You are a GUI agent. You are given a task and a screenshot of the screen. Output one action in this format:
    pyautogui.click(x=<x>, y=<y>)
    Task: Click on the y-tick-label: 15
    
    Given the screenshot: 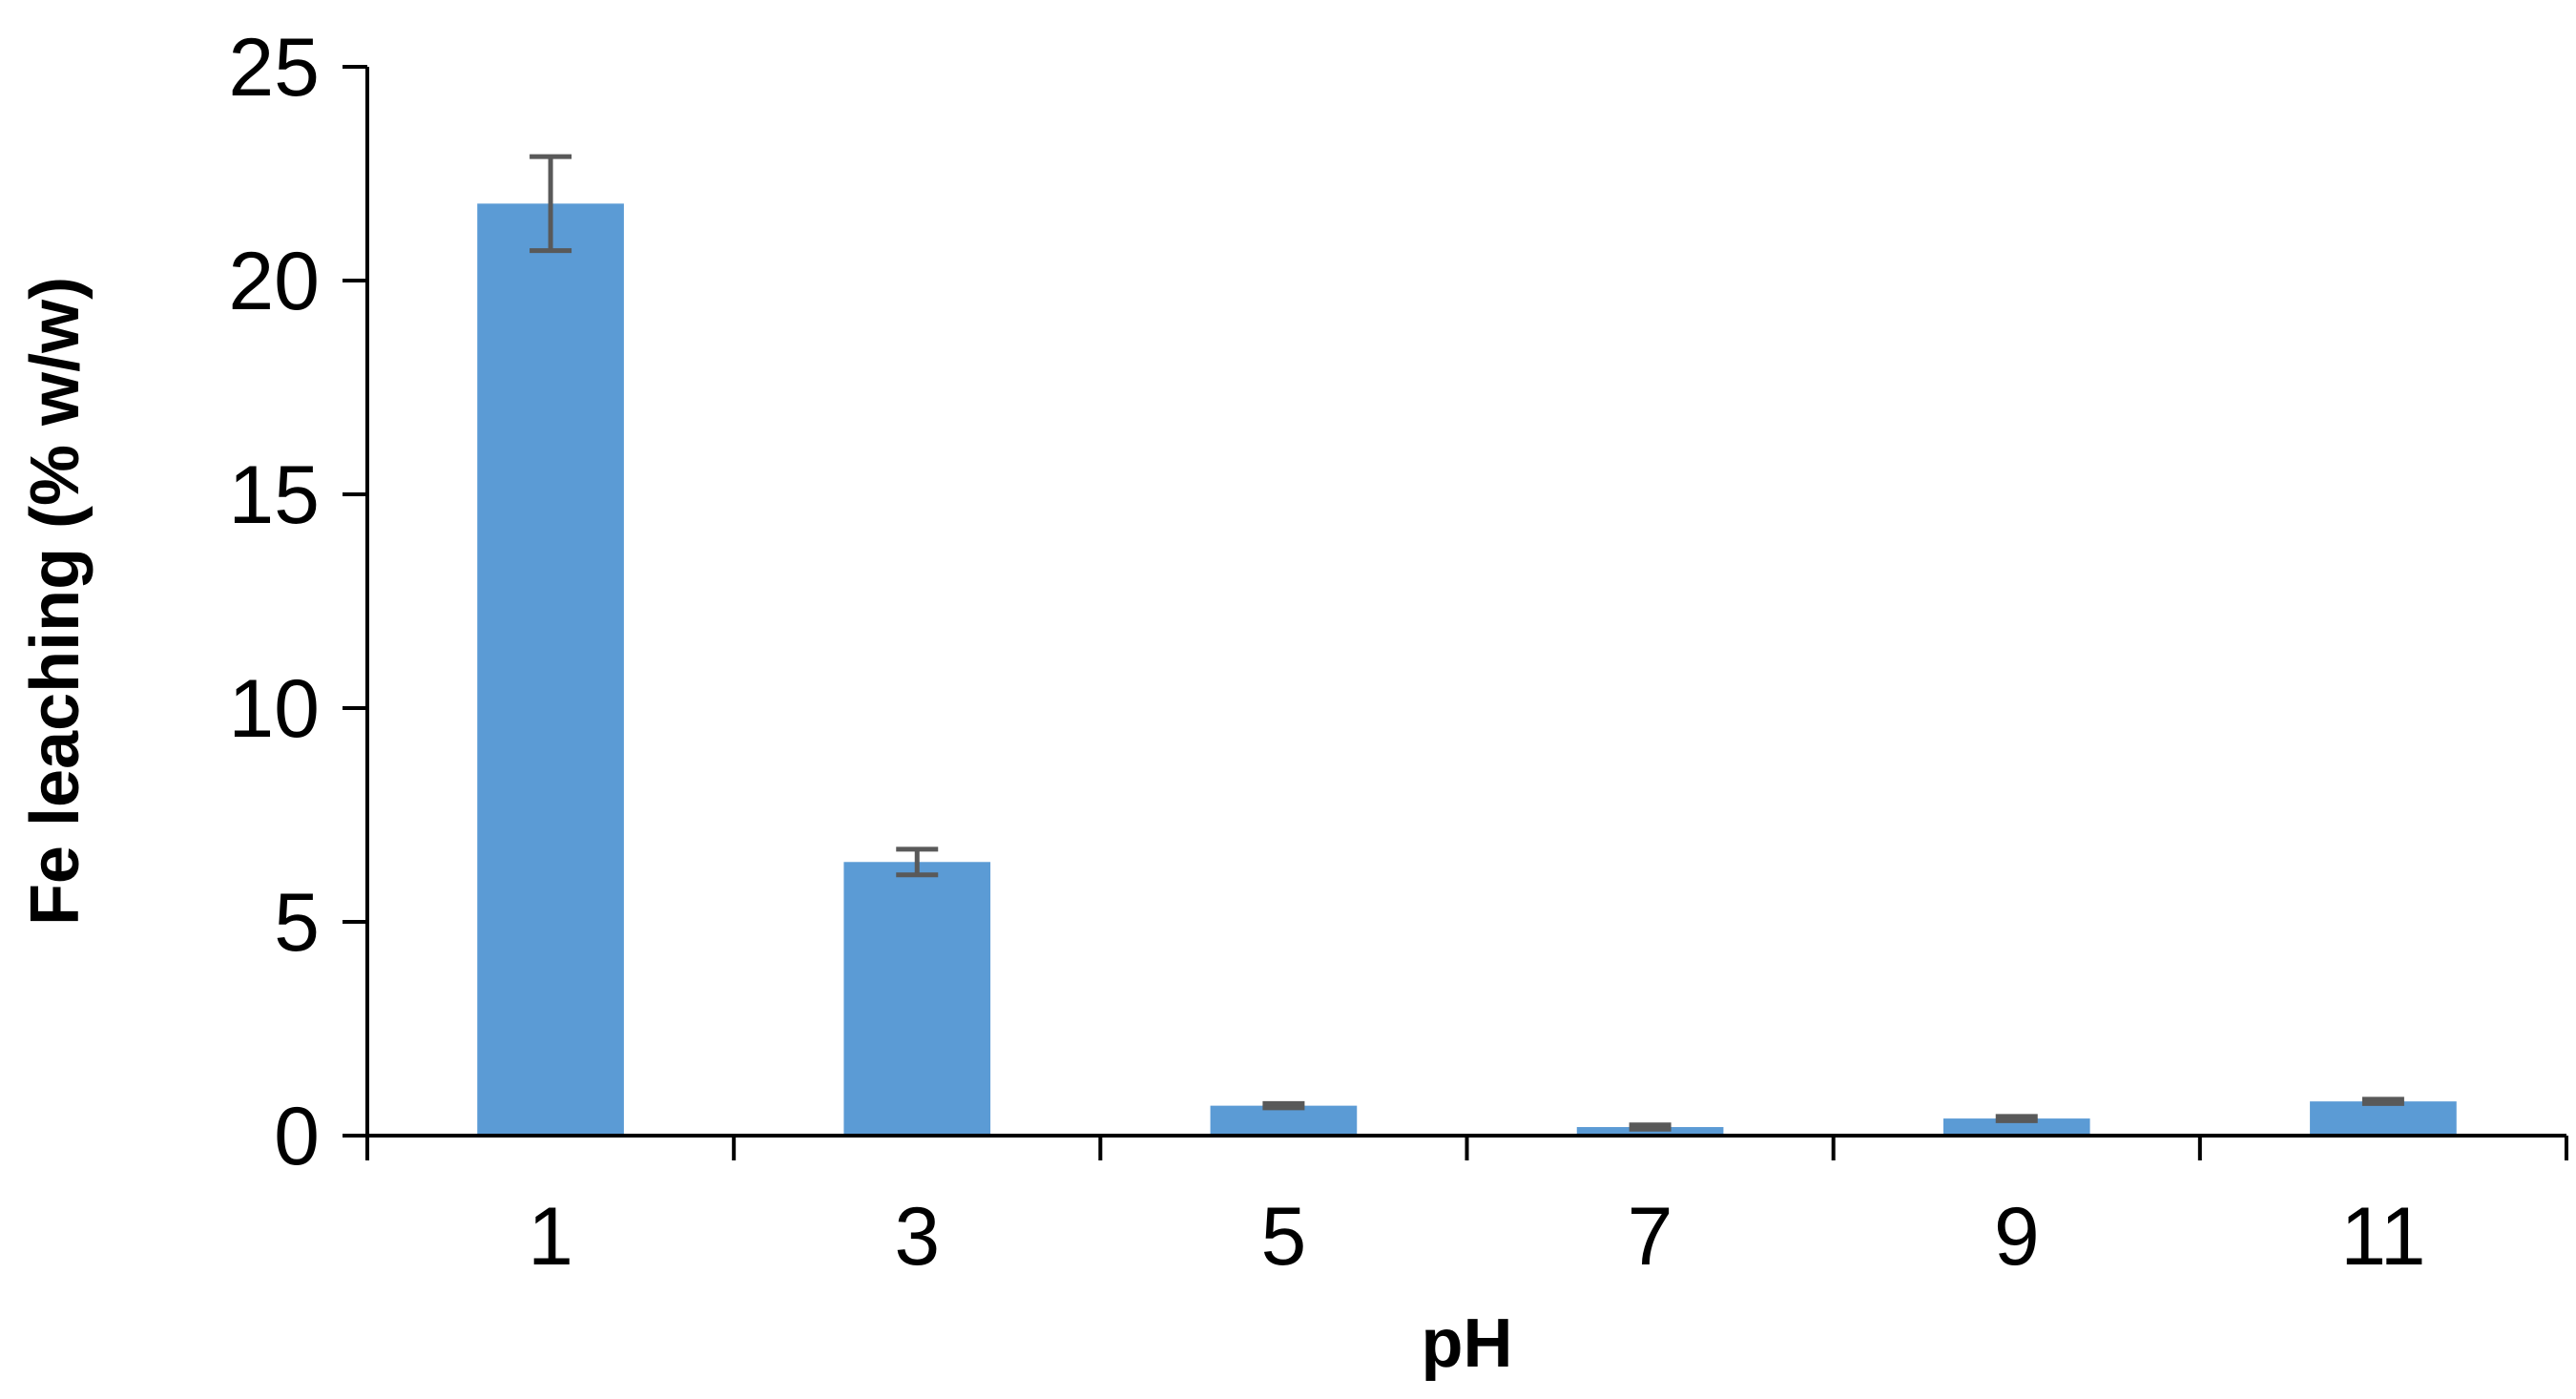 What is the action you would take?
    pyautogui.click(x=274, y=495)
    